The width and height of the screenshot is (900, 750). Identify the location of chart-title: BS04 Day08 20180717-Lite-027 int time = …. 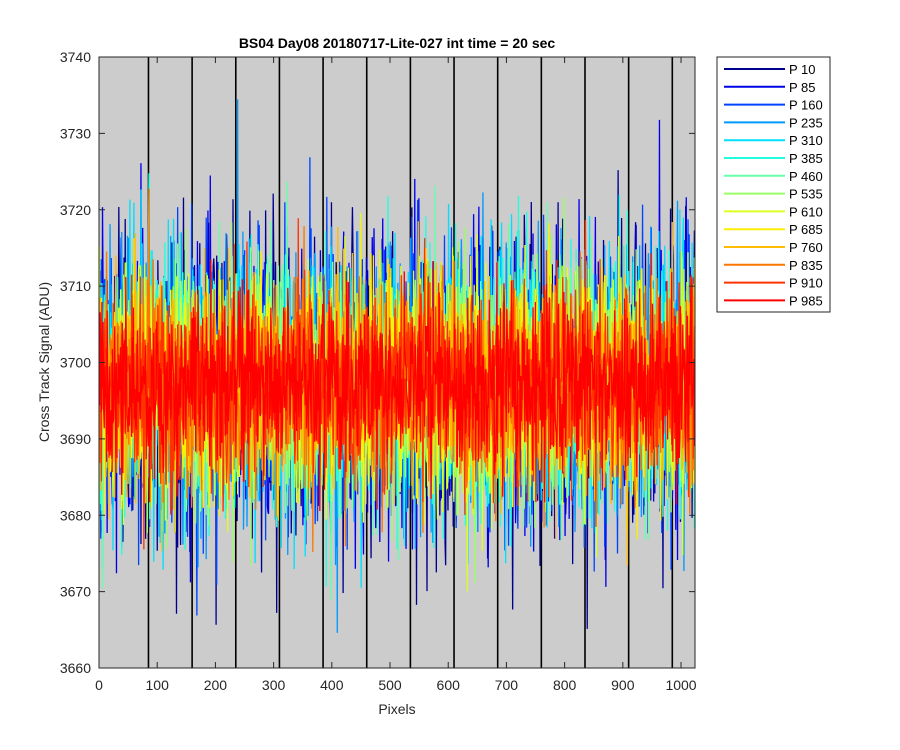
(397, 43).